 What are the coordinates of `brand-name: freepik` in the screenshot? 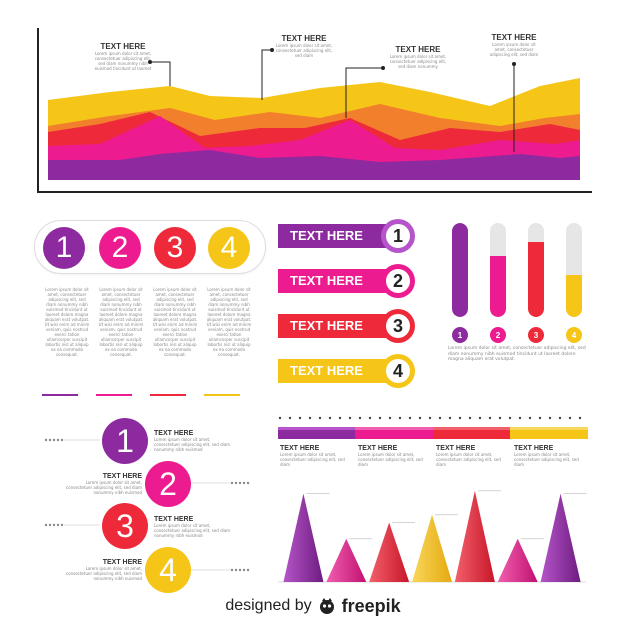 It's located at (371, 605).